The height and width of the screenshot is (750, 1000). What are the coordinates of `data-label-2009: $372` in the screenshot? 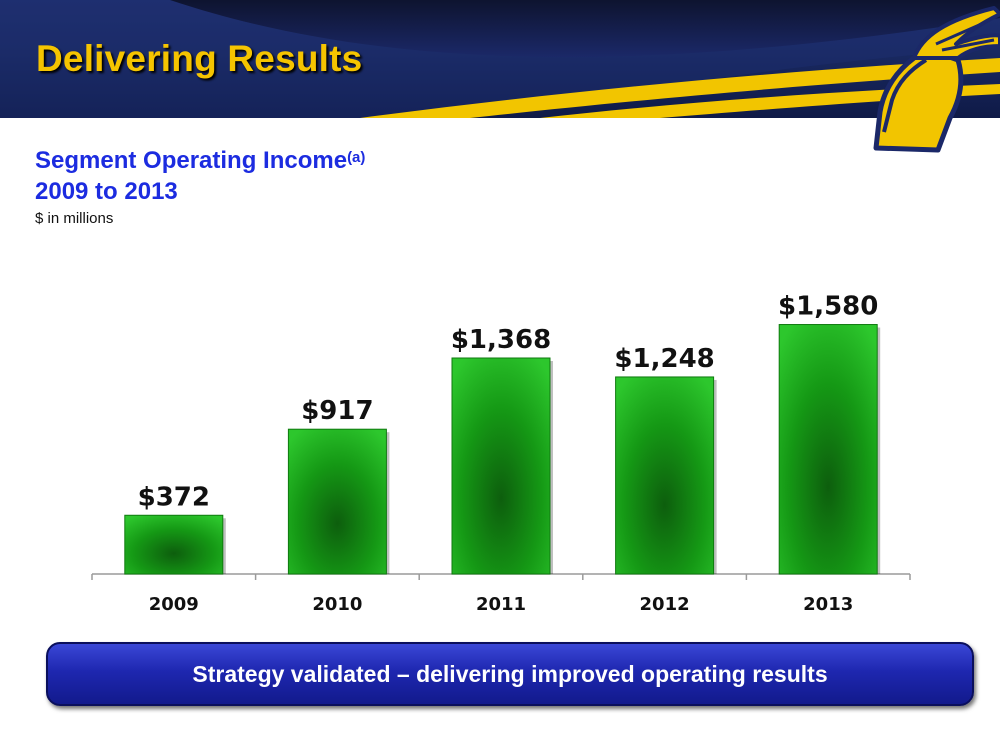 It's located at (174, 497).